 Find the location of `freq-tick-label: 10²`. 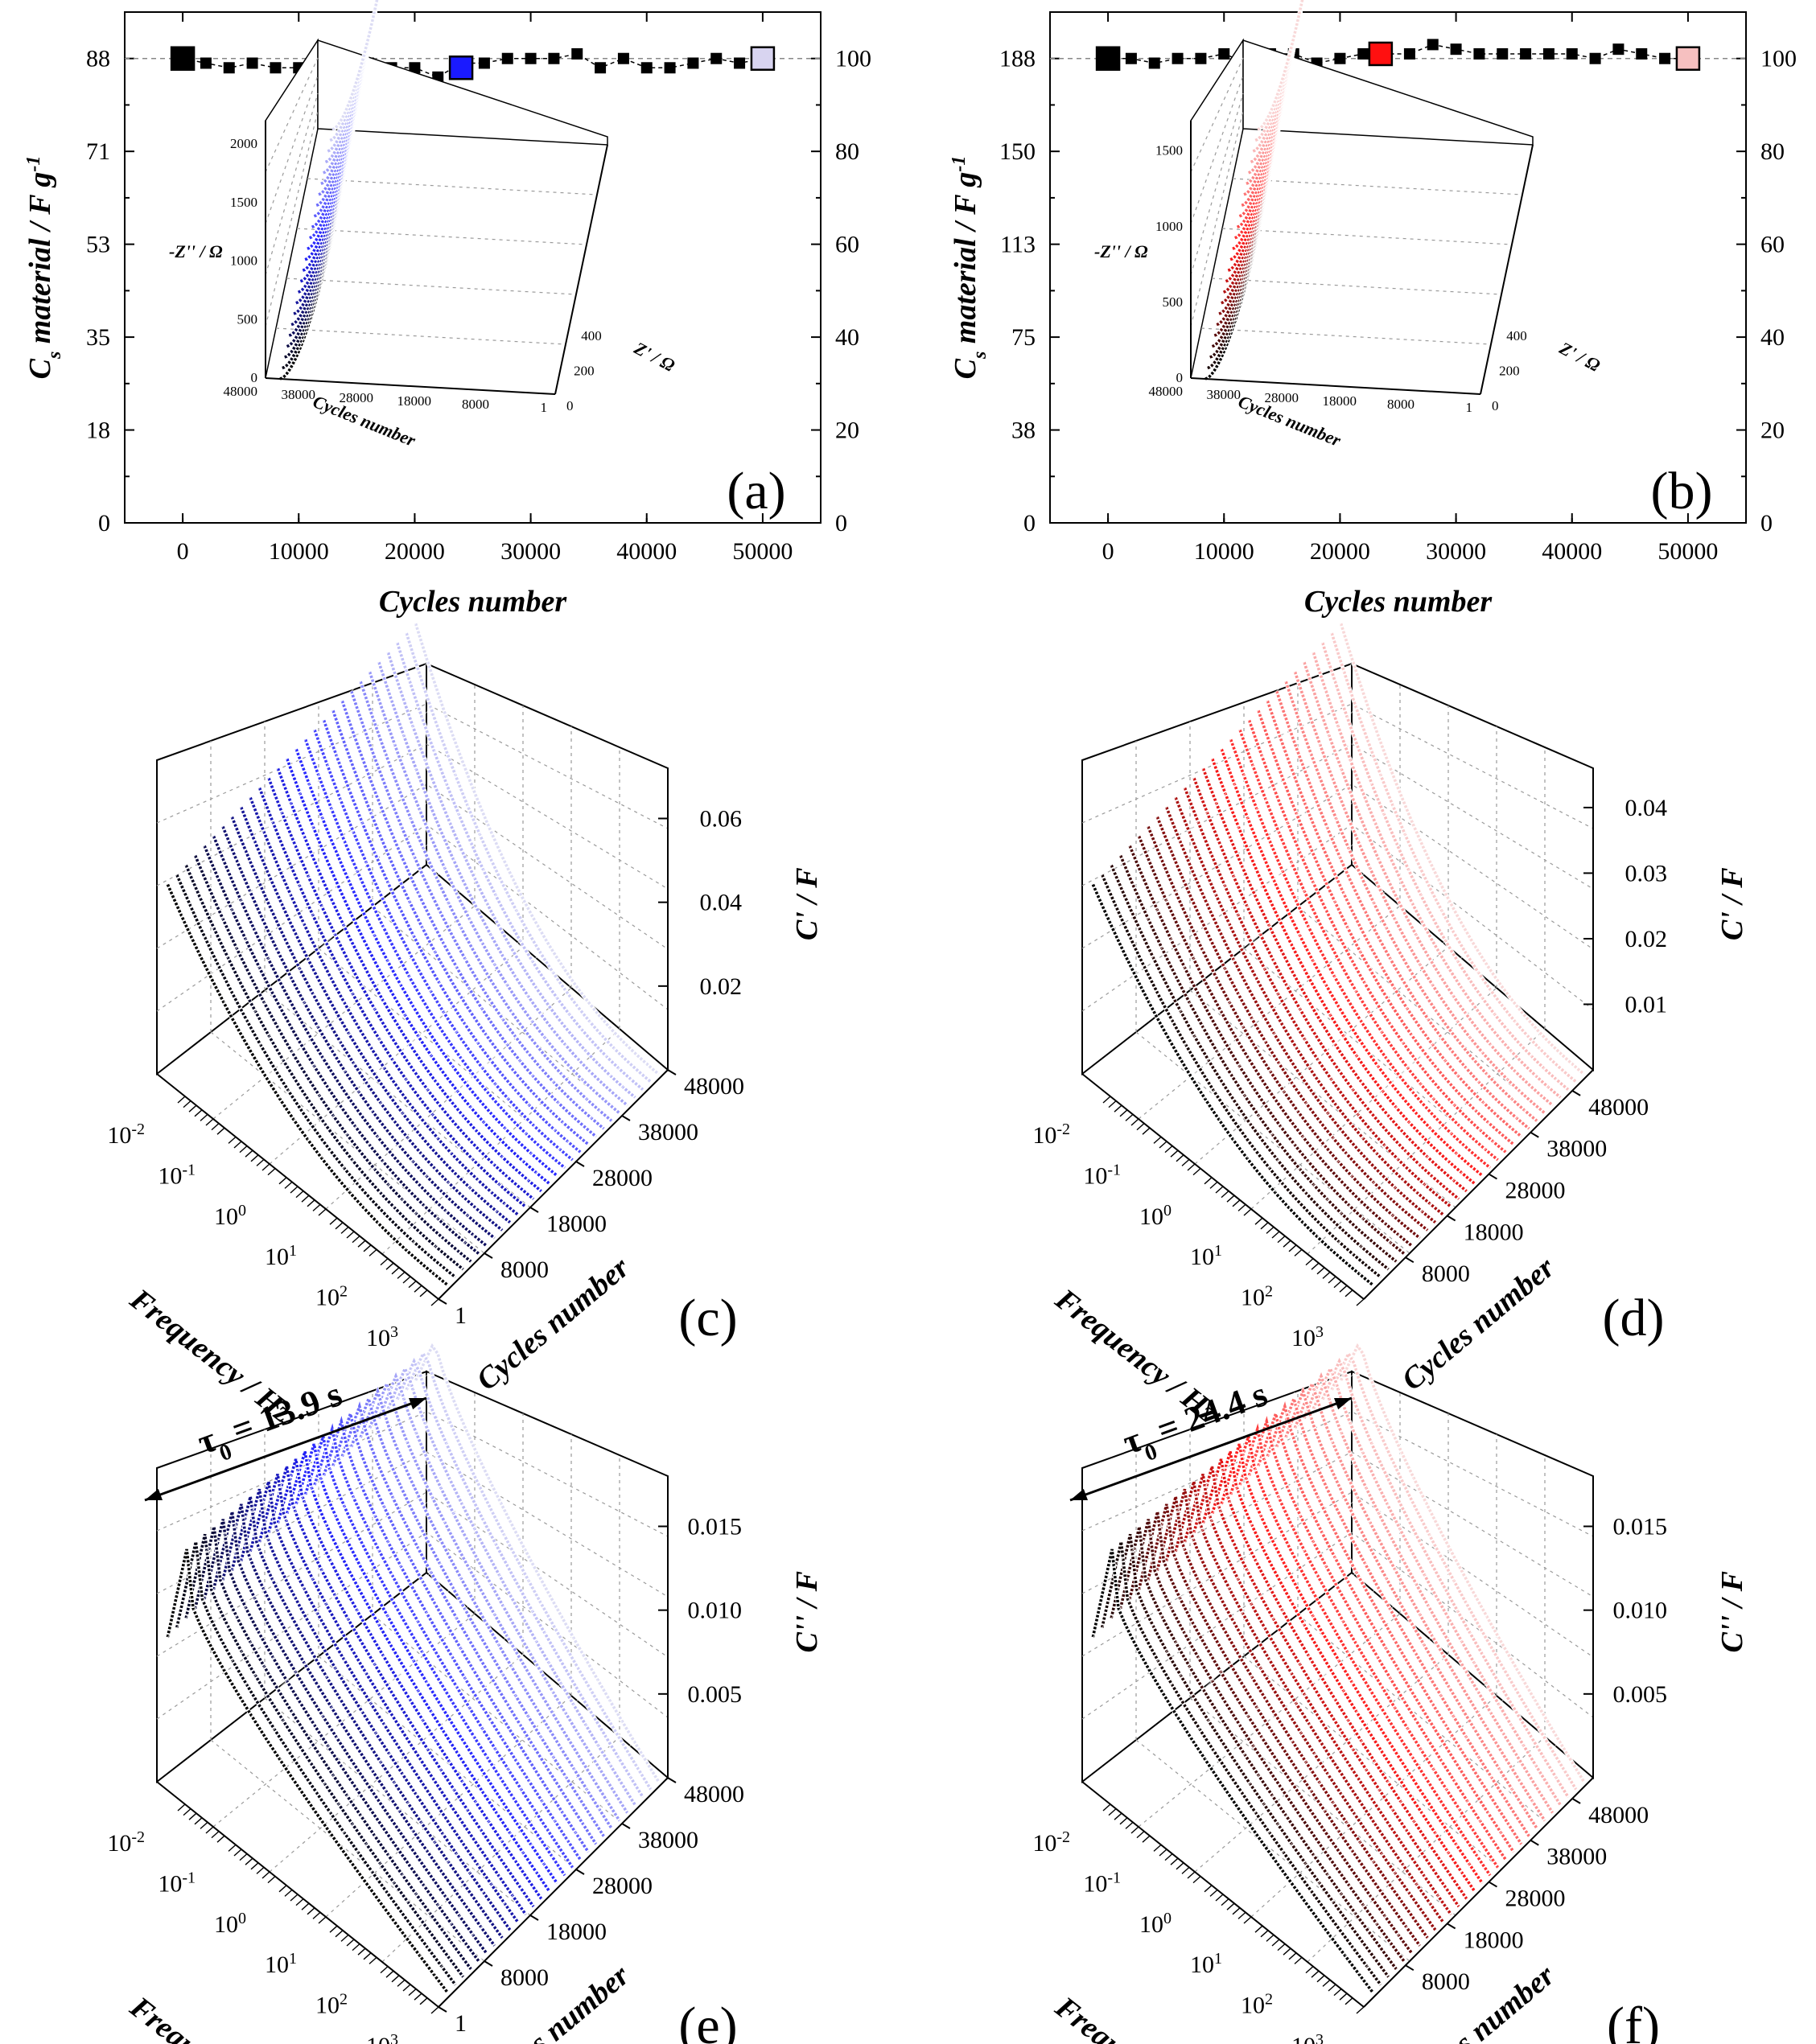

freq-tick-label: 10² is located at coordinates (332, 2005).